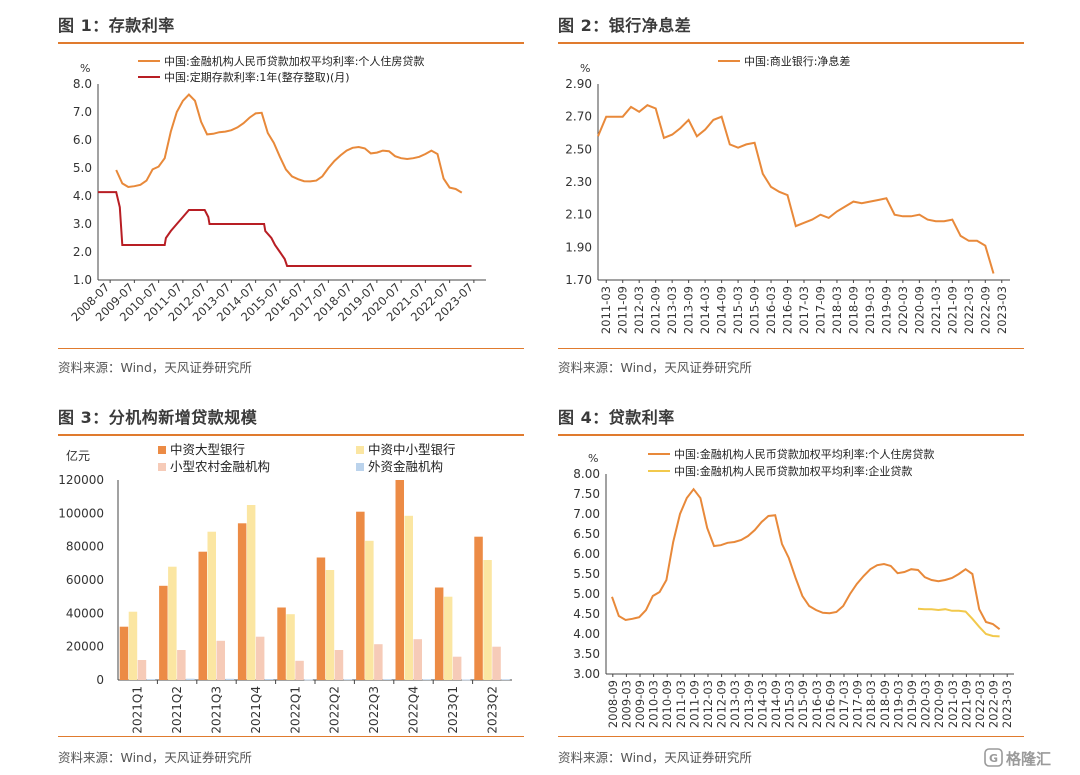  Describe the element at coordinates (837, 310) in the screenshot. I see `x-tick-label: 2018-03` at that location.